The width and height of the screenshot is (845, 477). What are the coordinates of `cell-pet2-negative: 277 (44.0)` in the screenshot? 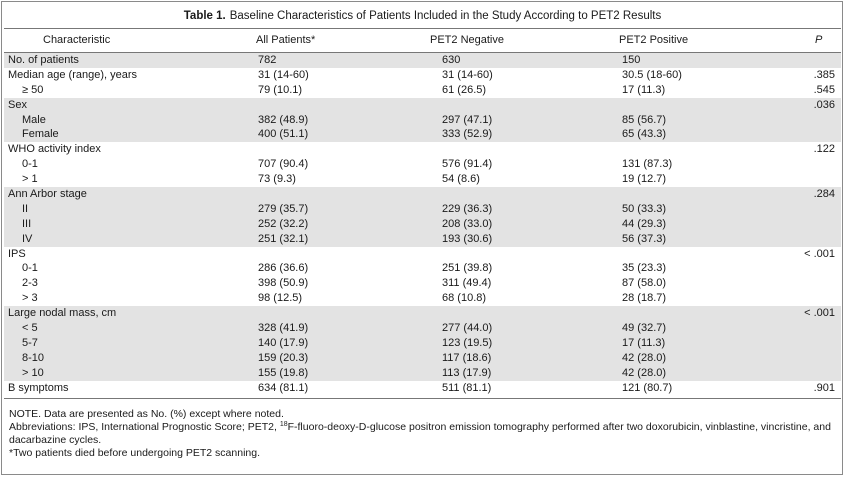 It's located at (467, 328).